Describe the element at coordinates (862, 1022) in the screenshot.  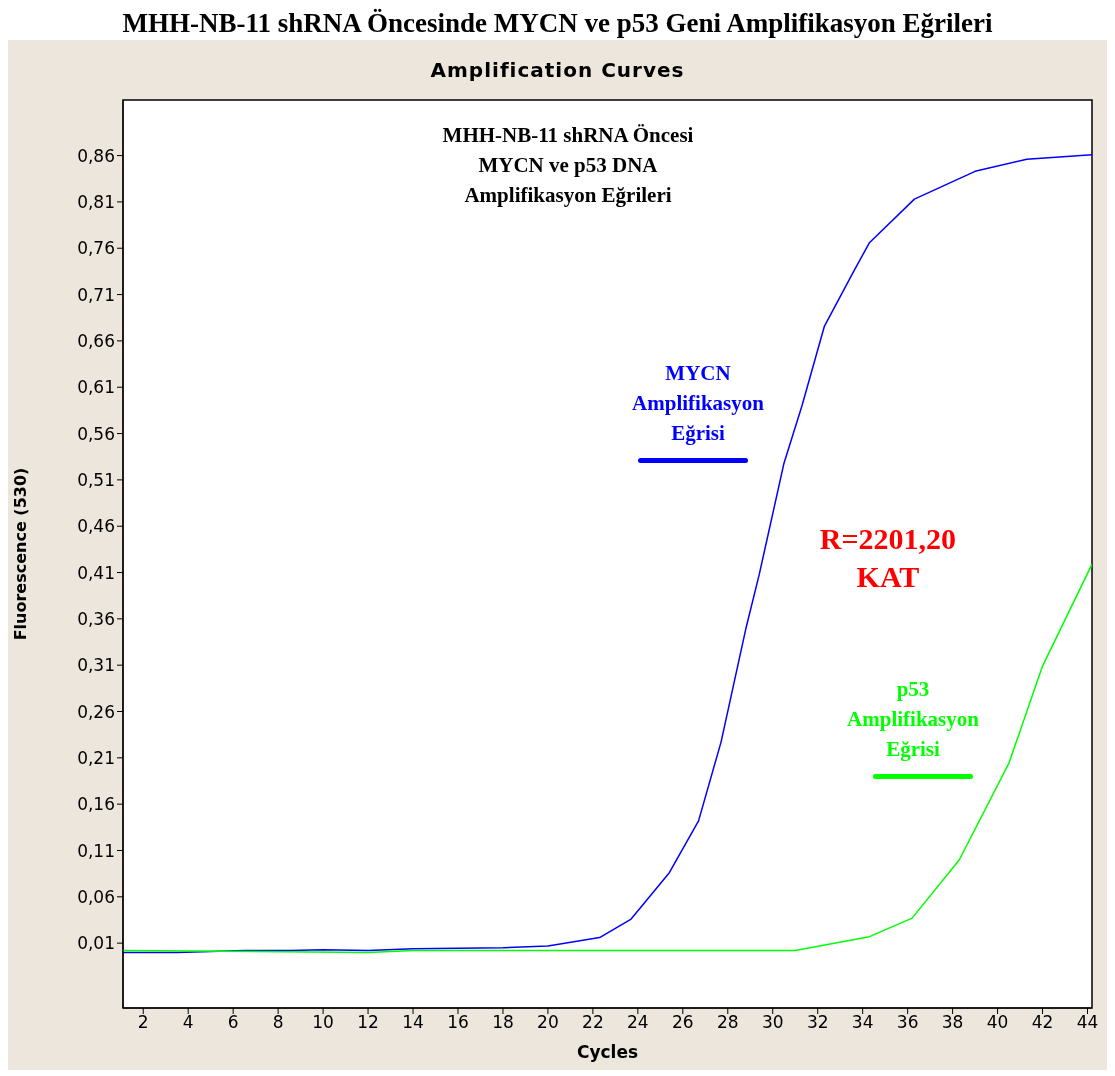
I see `x-tick-label: 34` at that location.